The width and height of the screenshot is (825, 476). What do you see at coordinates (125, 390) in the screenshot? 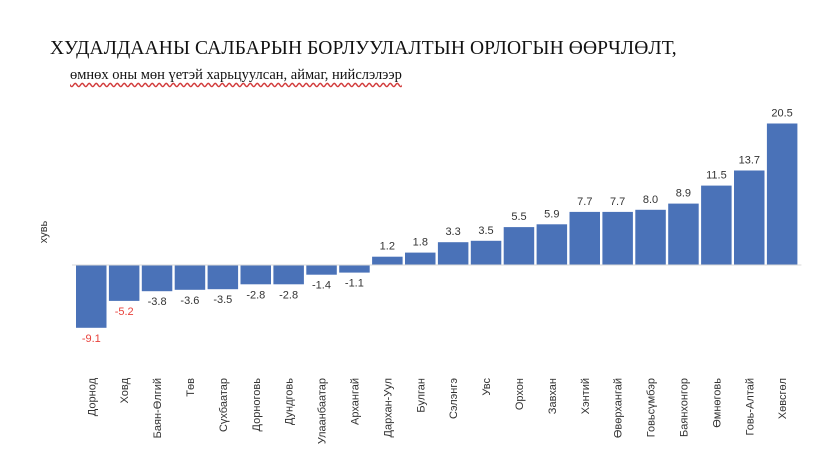
I see `category-label-2: Ховд` at bounding box center [125, 390].